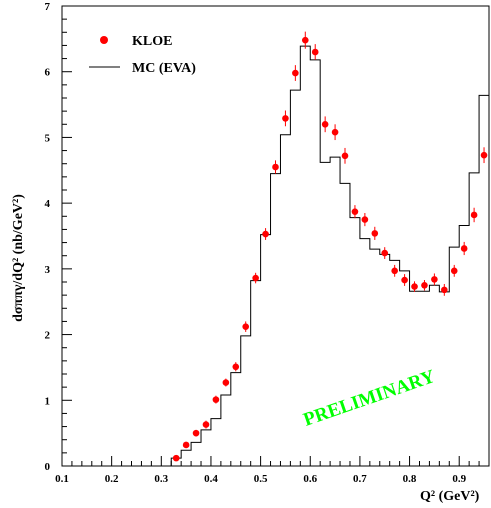 This screenshot has height=508, width=491. Describe the element at coordinates (48, 336) in the screenshot. I see `y-tick-label: 2` at that location.